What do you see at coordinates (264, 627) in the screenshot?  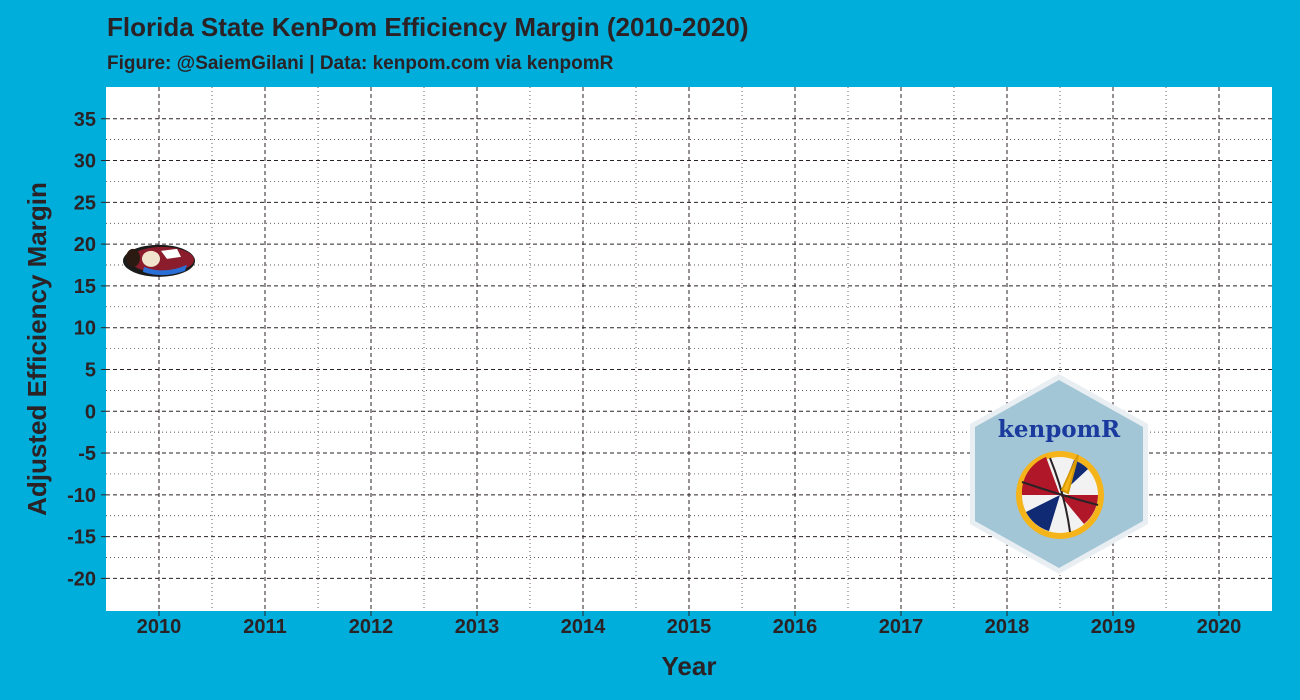 I see `x-tick-label: 2011` at bounding box center [264, 627].